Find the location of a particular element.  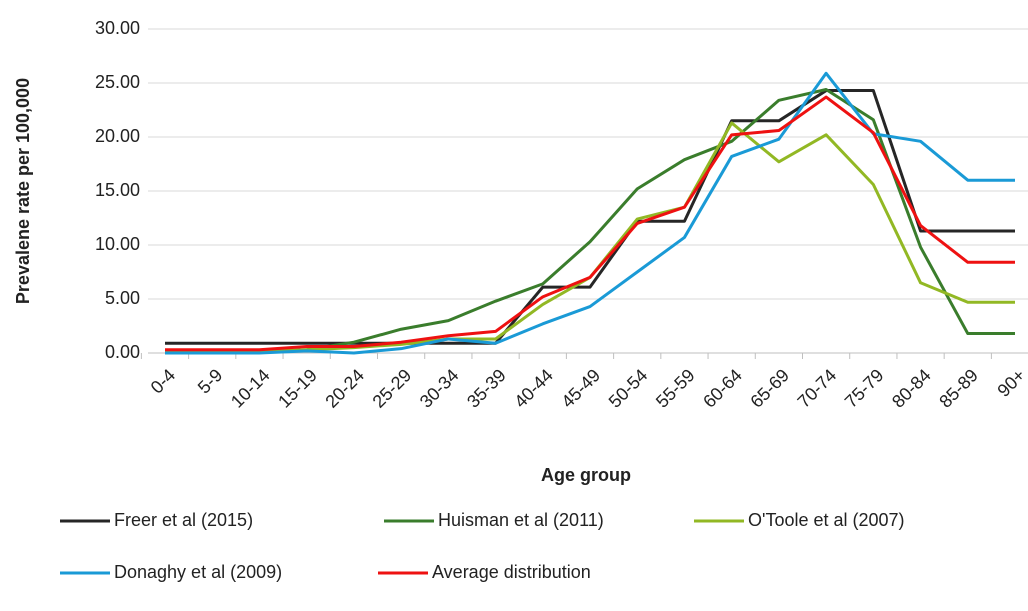

y-tick-label: 20.00 is located at coordinates (117, 136).